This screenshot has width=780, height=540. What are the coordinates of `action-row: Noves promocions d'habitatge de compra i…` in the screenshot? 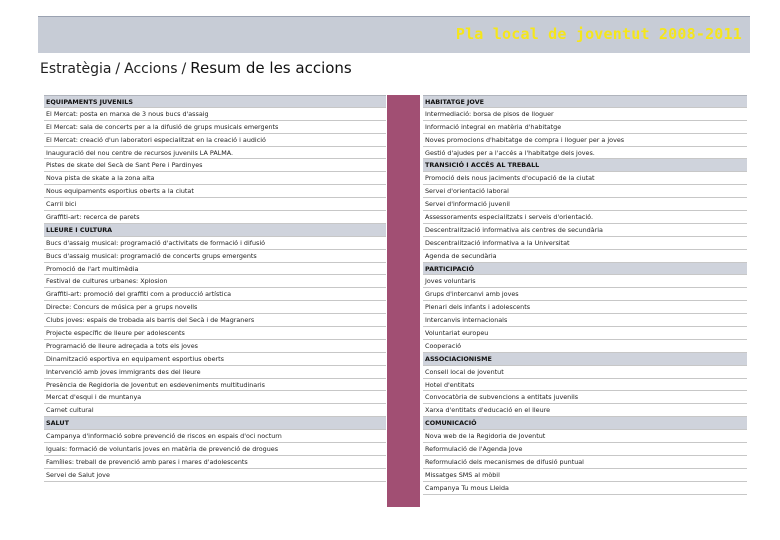 It's located at (585, 140).